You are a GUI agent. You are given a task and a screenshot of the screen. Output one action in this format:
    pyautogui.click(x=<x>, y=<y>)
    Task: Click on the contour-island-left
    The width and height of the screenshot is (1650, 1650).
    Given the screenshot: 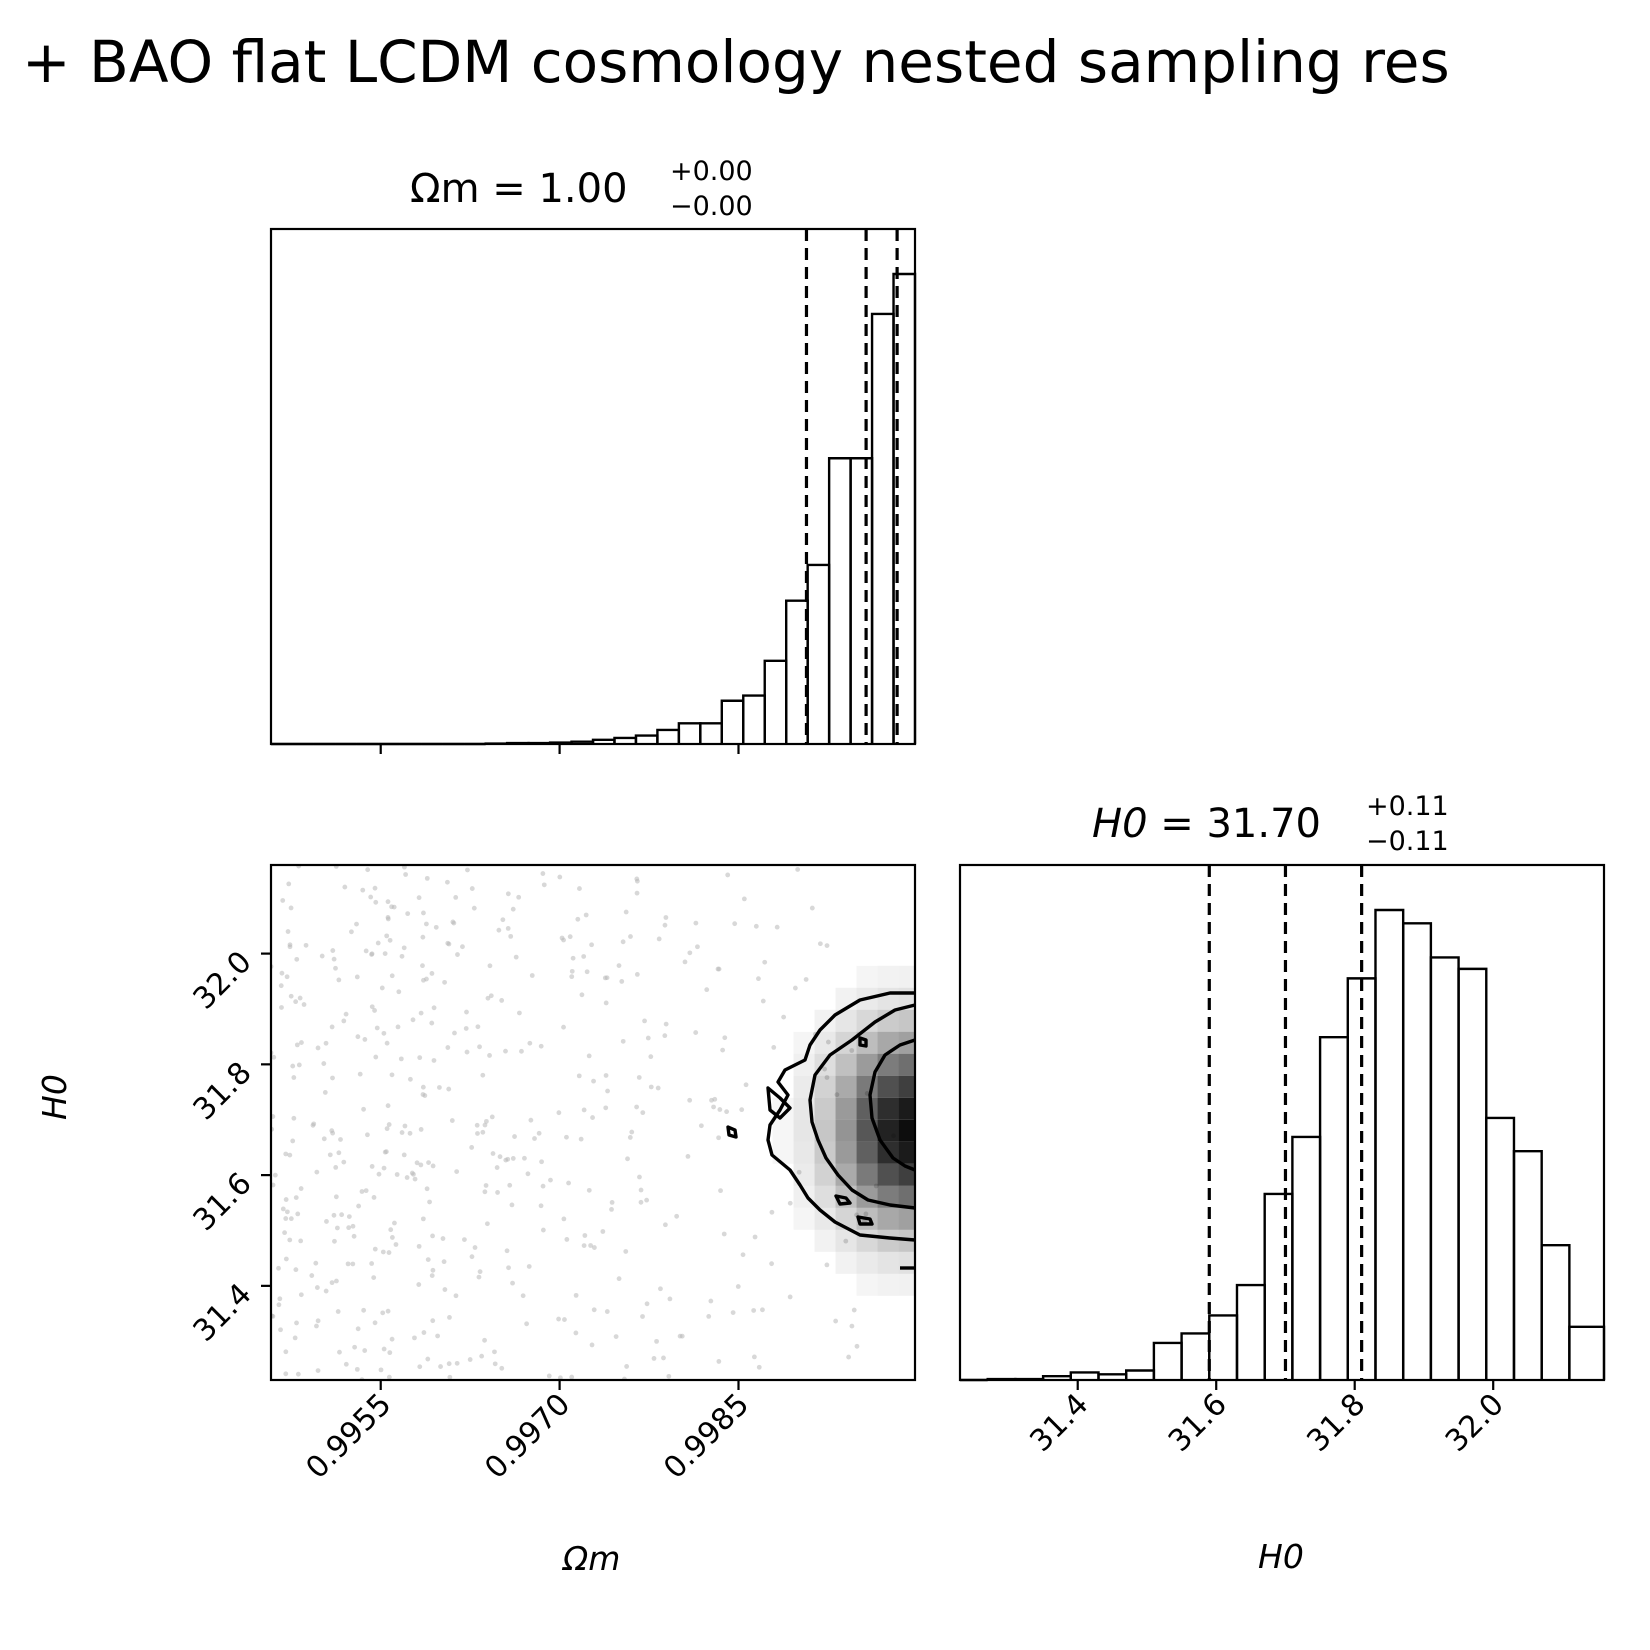 What is the action you would take?
    pyautogui.click(x=732, y=1132)
    